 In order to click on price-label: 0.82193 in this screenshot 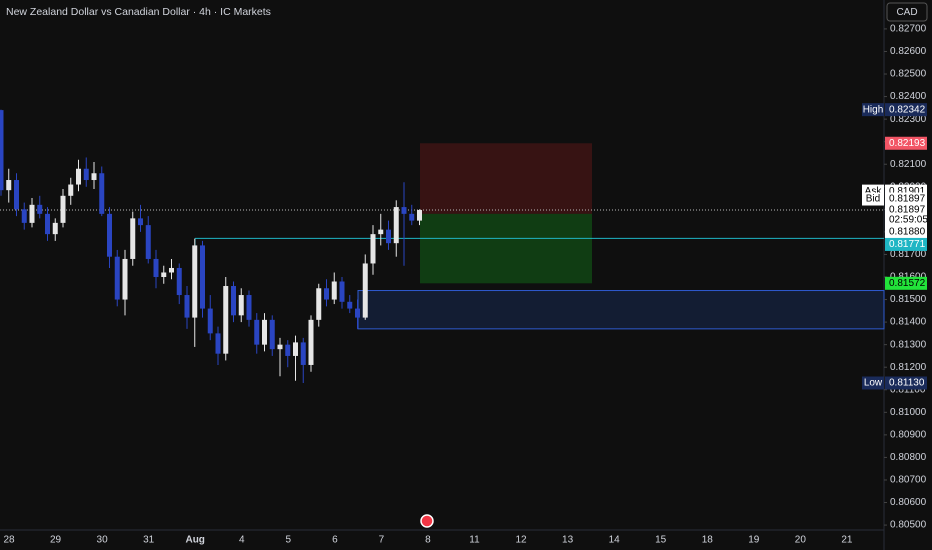, I will do `click(907, 143)`.